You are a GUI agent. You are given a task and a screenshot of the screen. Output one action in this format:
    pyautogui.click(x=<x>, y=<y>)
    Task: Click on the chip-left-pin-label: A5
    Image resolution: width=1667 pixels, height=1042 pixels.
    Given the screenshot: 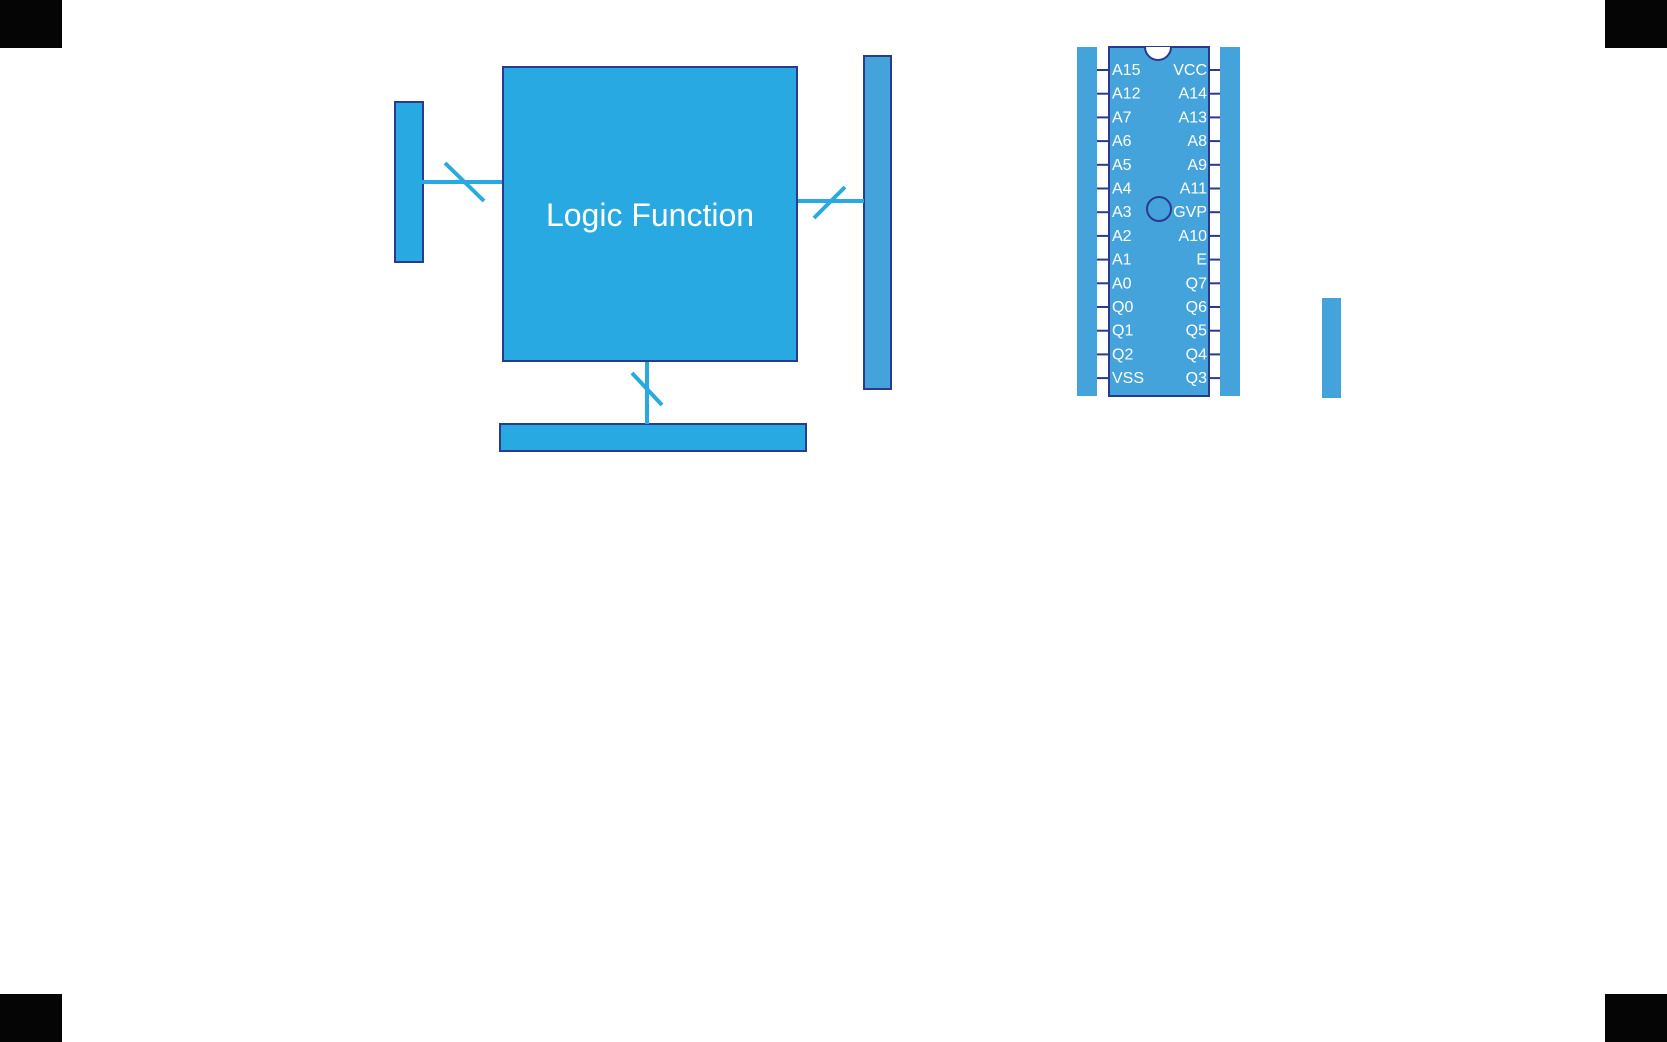 What is the action you would take?
    pyautogui.click(x=1122, y=165)
    